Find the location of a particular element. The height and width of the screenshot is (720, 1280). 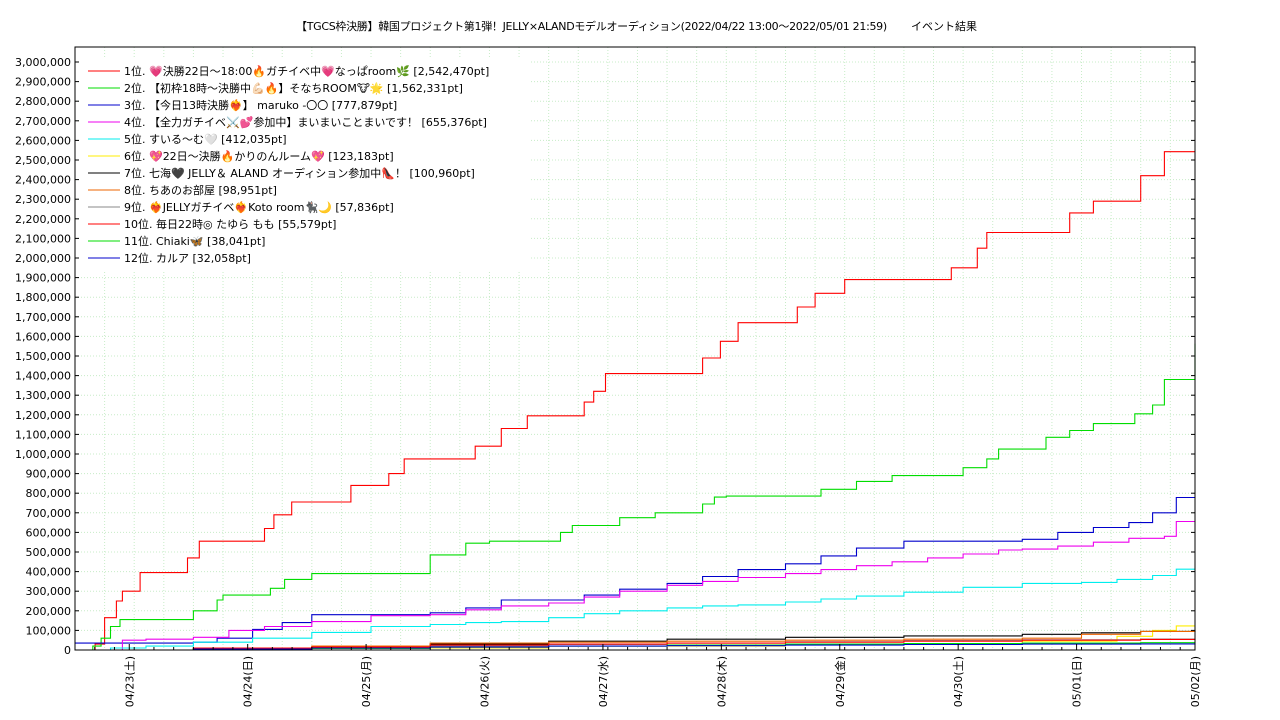

y-tick-label: 2,500,000 is located at coordinates (43, 160).